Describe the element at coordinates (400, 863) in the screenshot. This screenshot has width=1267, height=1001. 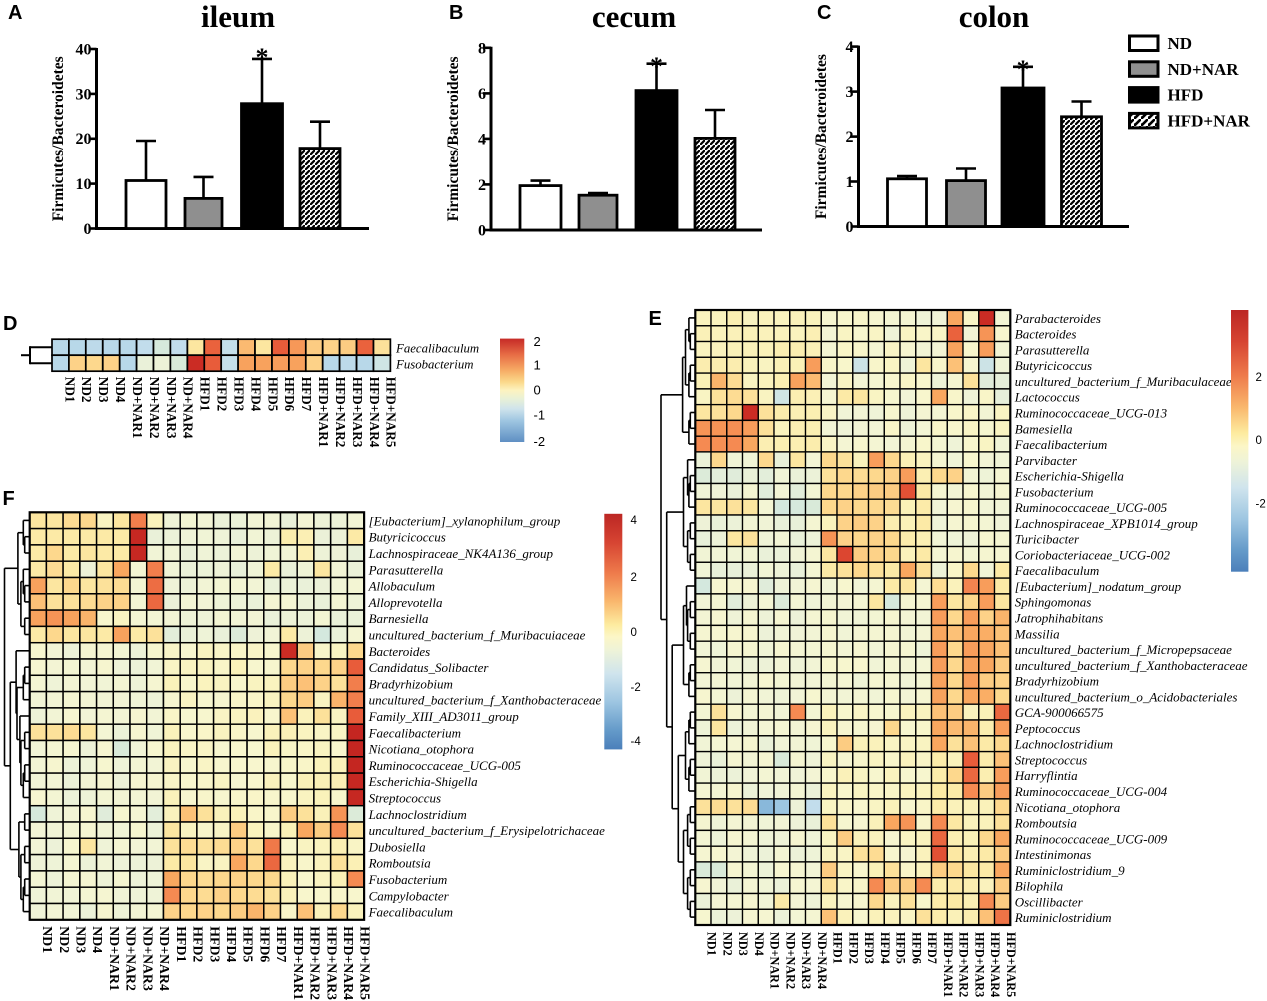
I see `svg-text: Romboutsia` at that location.